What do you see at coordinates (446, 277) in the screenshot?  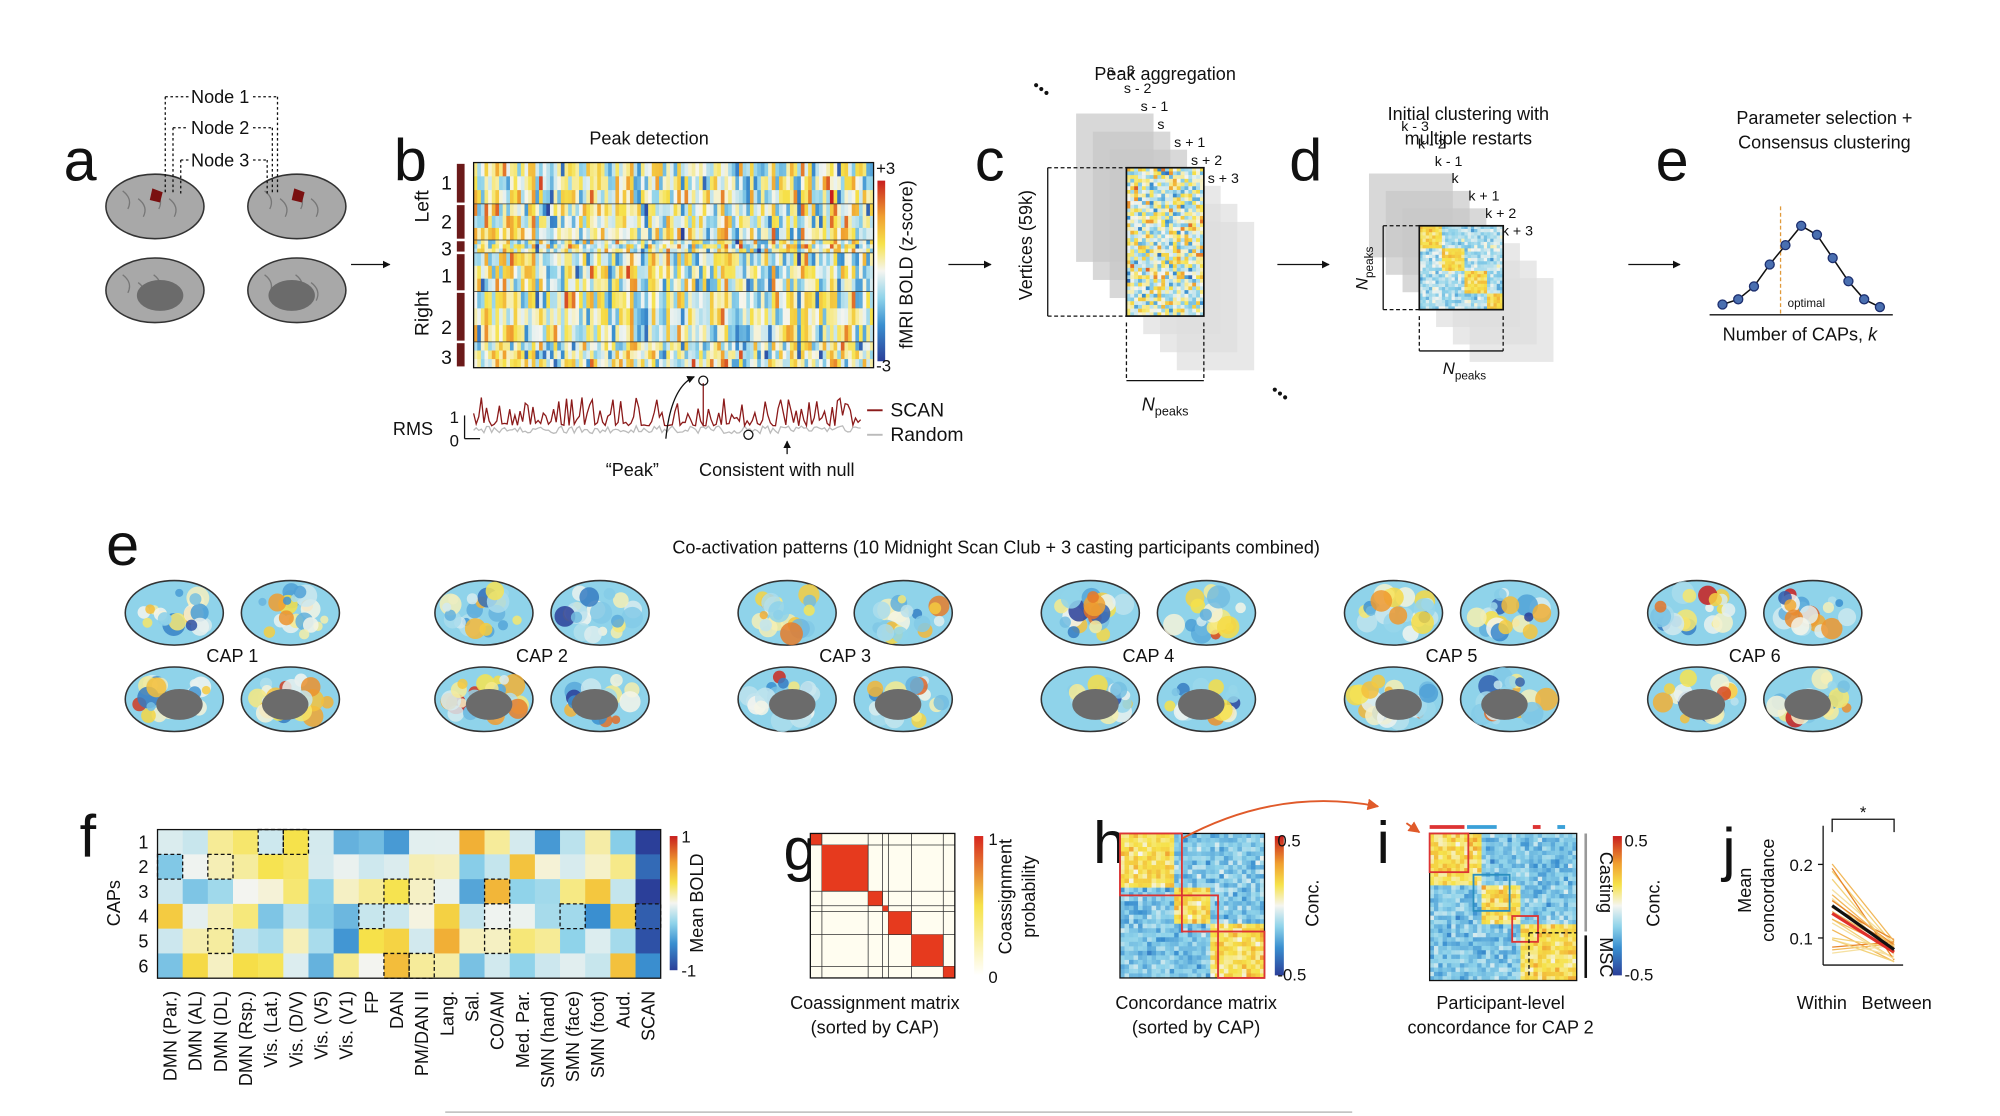 I see `row-label: 1` at bounding box center [446, 277].